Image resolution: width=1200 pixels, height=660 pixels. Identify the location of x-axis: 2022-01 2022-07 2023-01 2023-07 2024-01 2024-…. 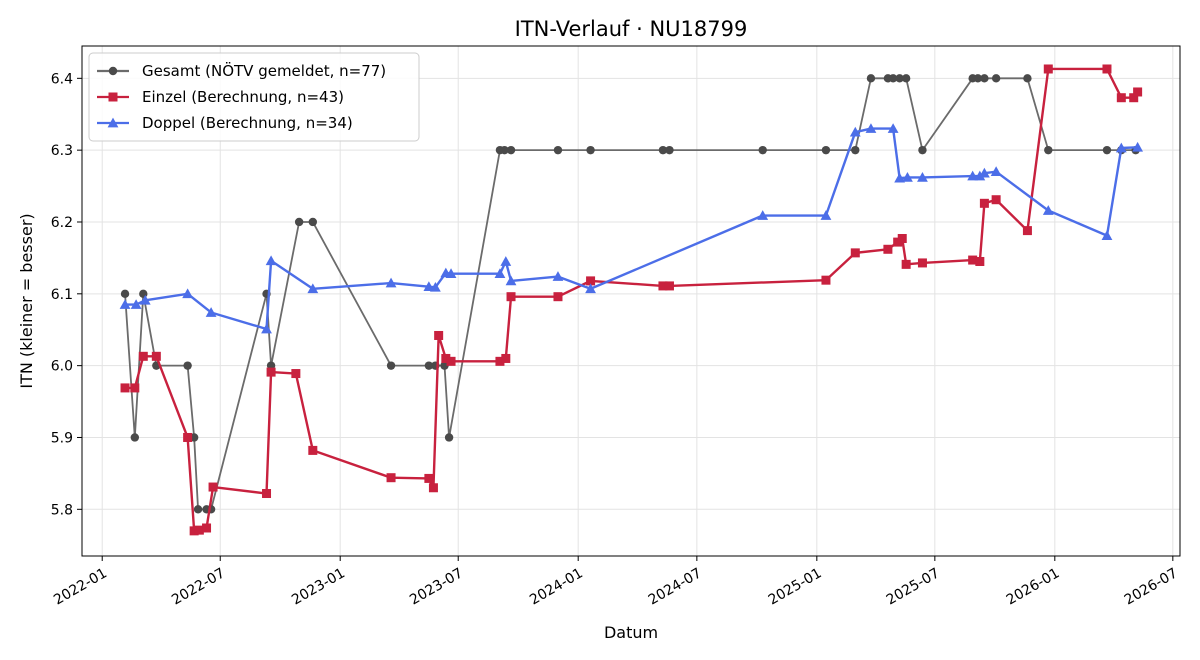
(615, 582).